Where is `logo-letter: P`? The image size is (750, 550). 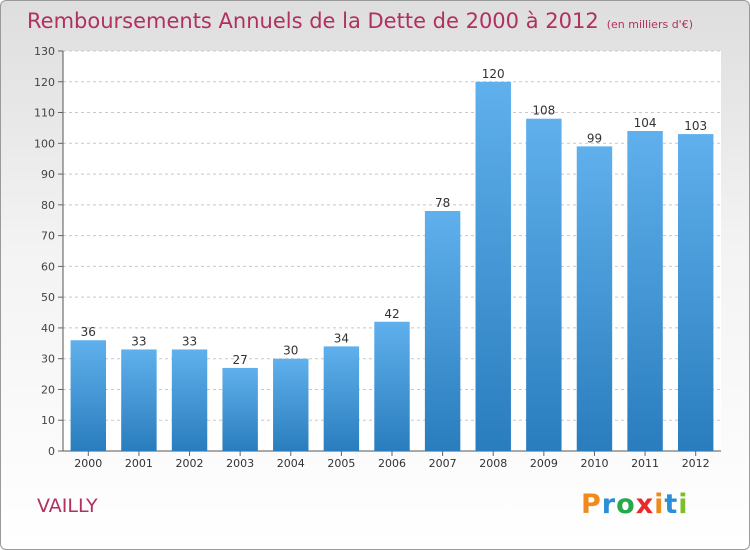 logo-letter: P is located at coordinates (591, 504).